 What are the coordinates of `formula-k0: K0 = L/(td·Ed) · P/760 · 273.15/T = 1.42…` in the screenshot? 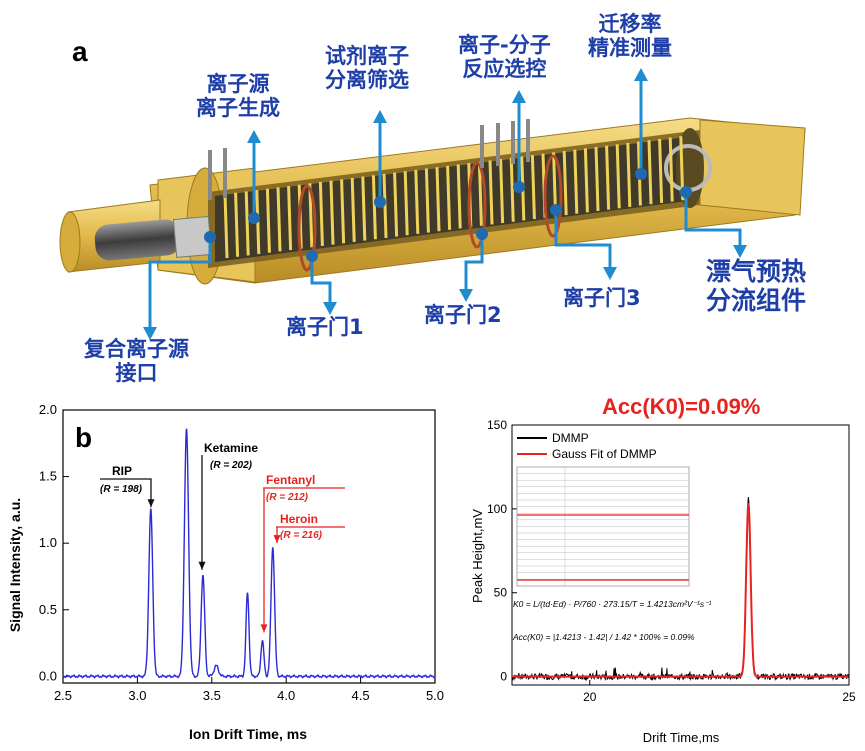 It's located at (612, 604).